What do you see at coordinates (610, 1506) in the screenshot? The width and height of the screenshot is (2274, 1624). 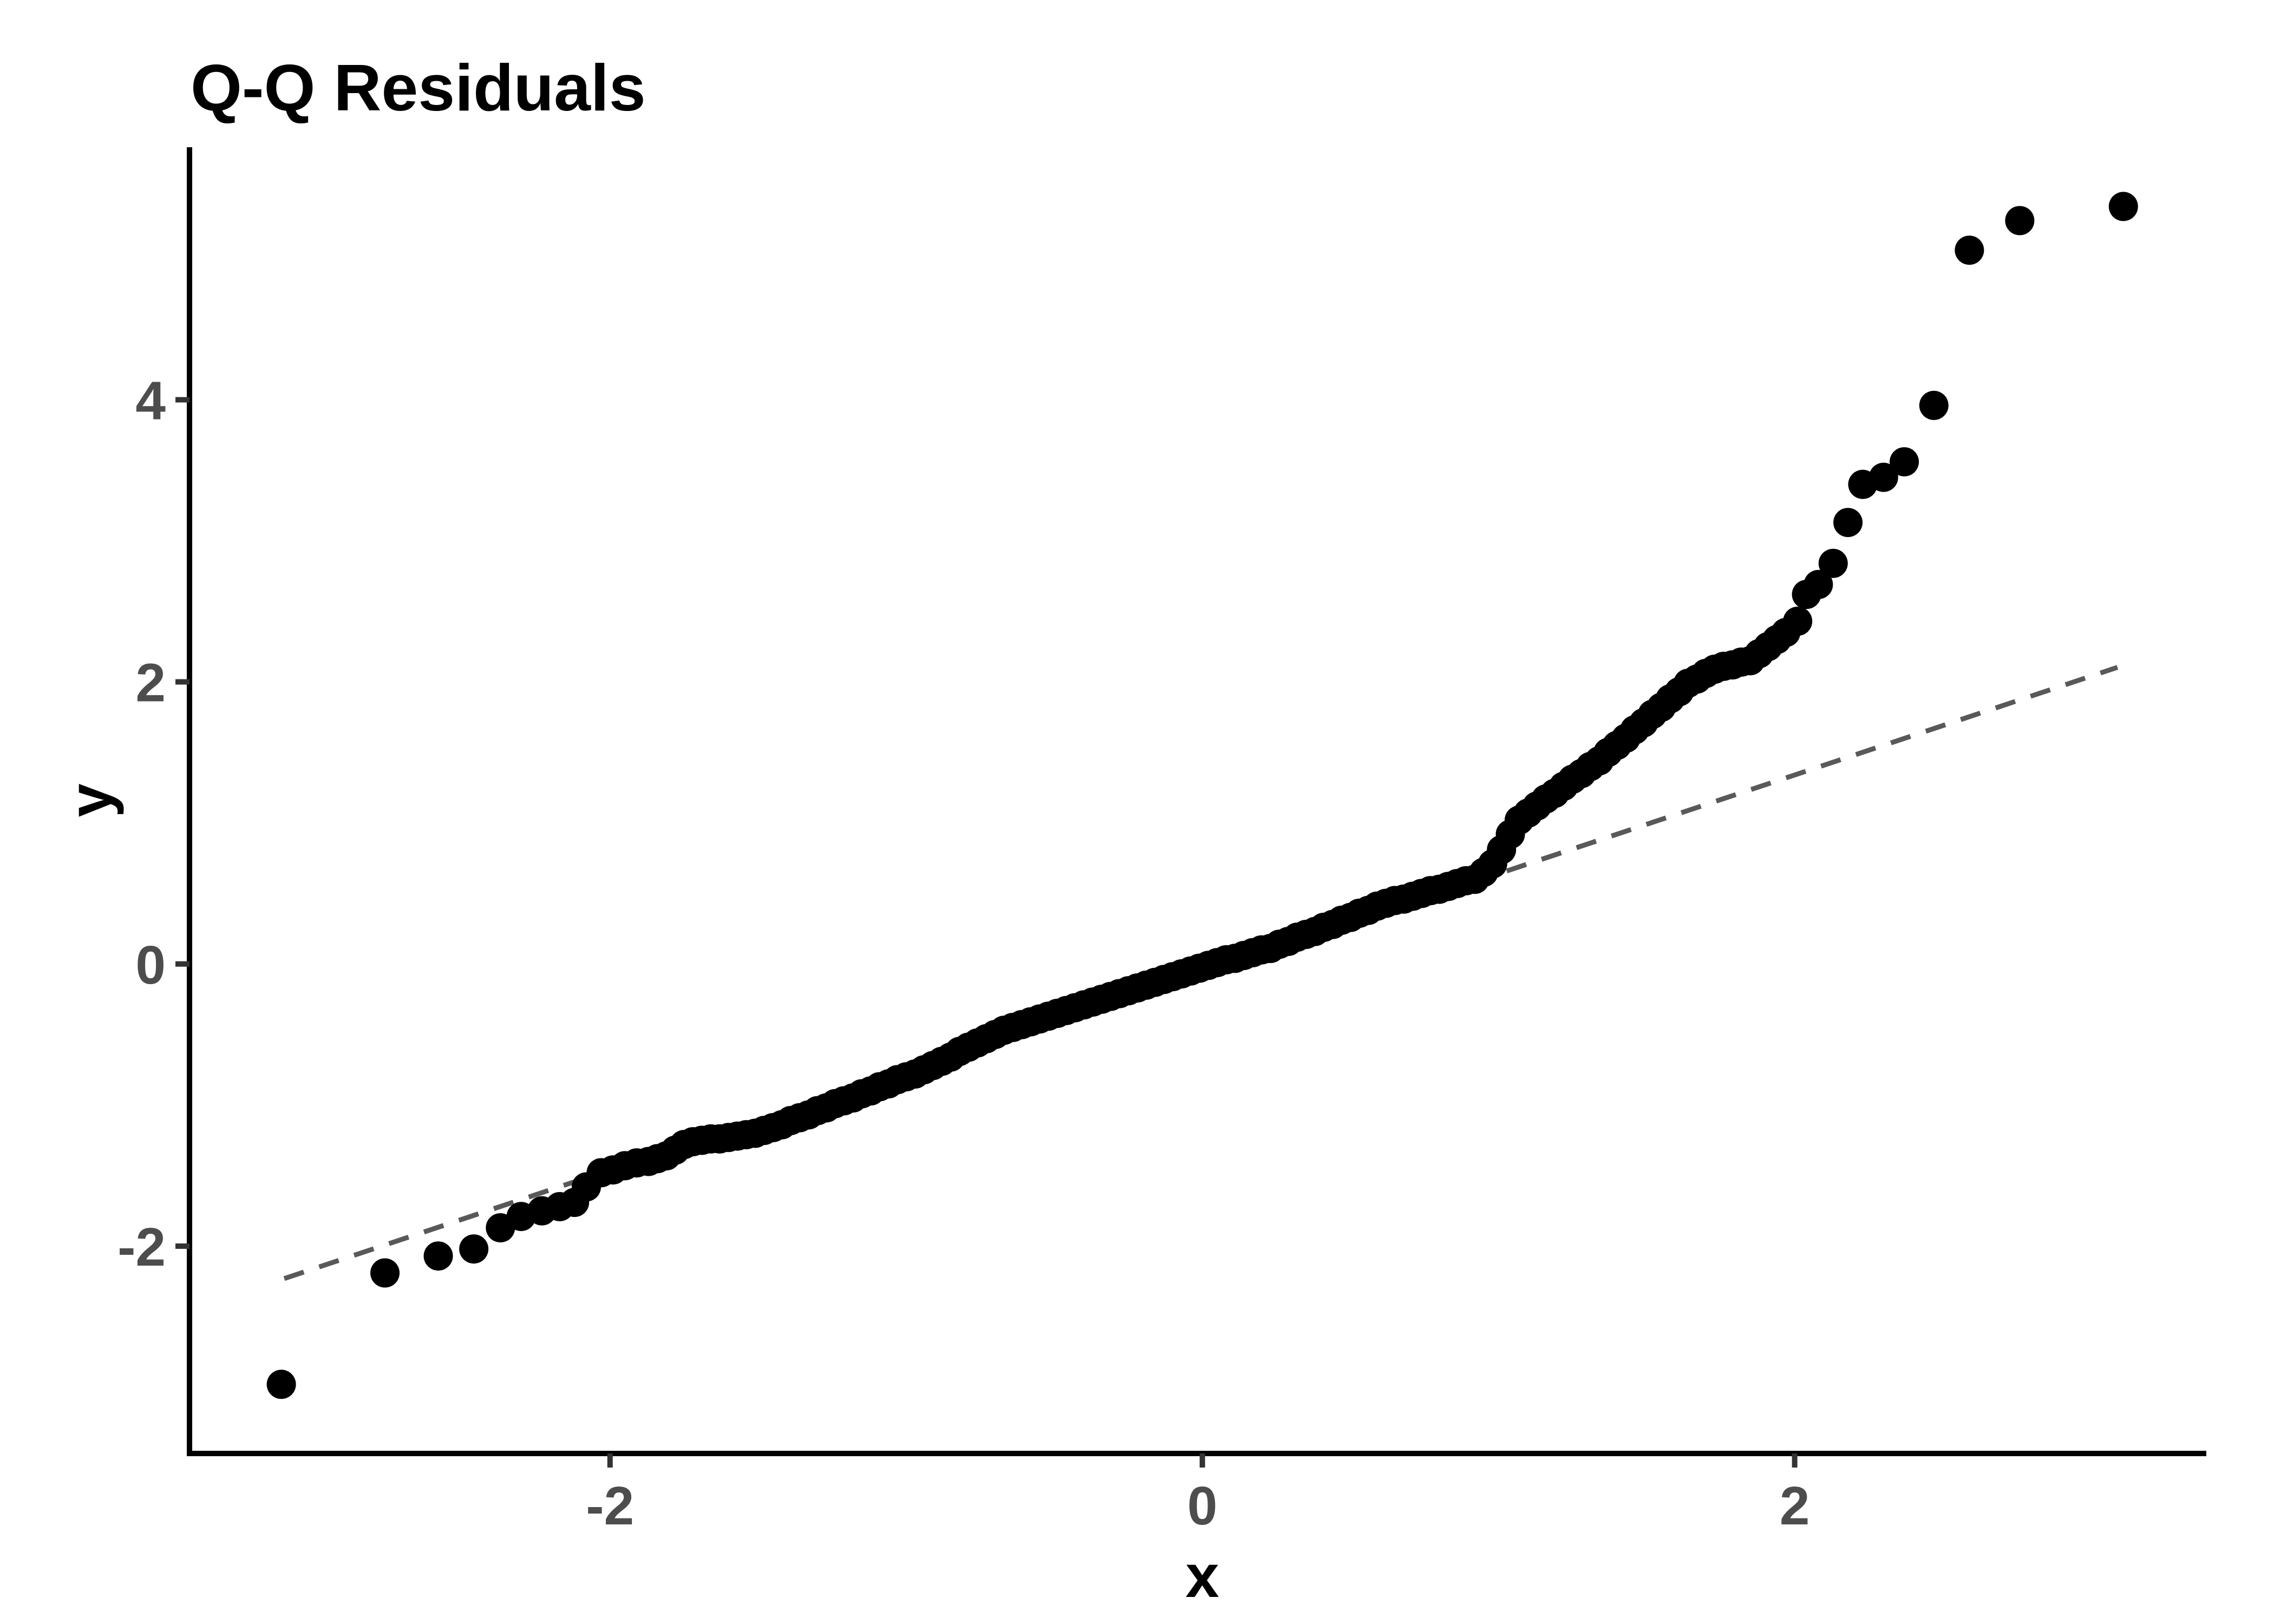 I see `x-tick-label: -2` at bounding box center [610, 1506].